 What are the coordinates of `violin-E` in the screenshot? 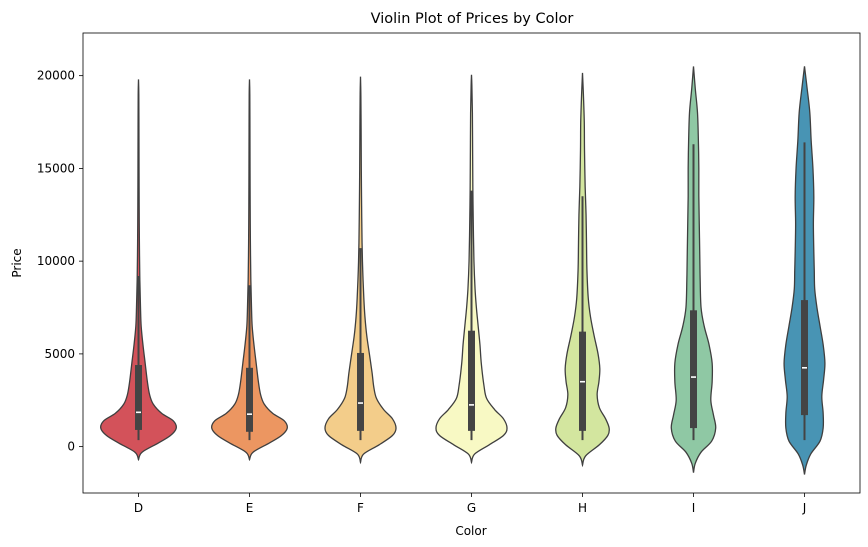 It's located at (249, 270).